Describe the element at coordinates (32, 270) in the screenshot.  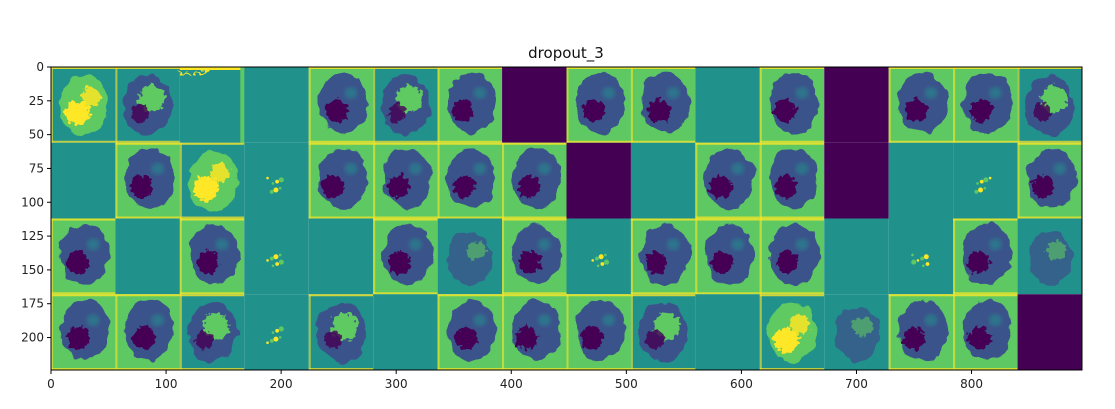
I see `y-tick-label: 150` at that location.